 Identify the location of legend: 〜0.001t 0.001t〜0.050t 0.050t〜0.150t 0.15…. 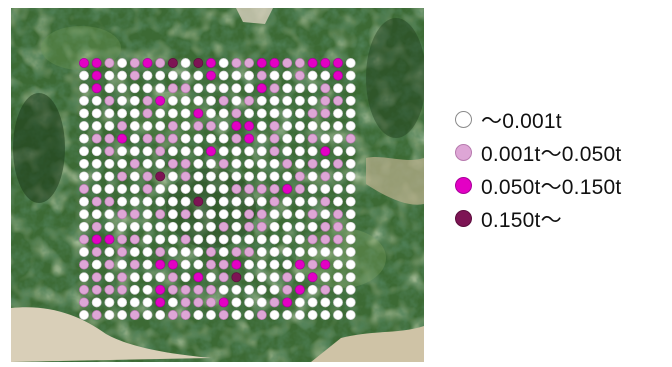
(562, 169).